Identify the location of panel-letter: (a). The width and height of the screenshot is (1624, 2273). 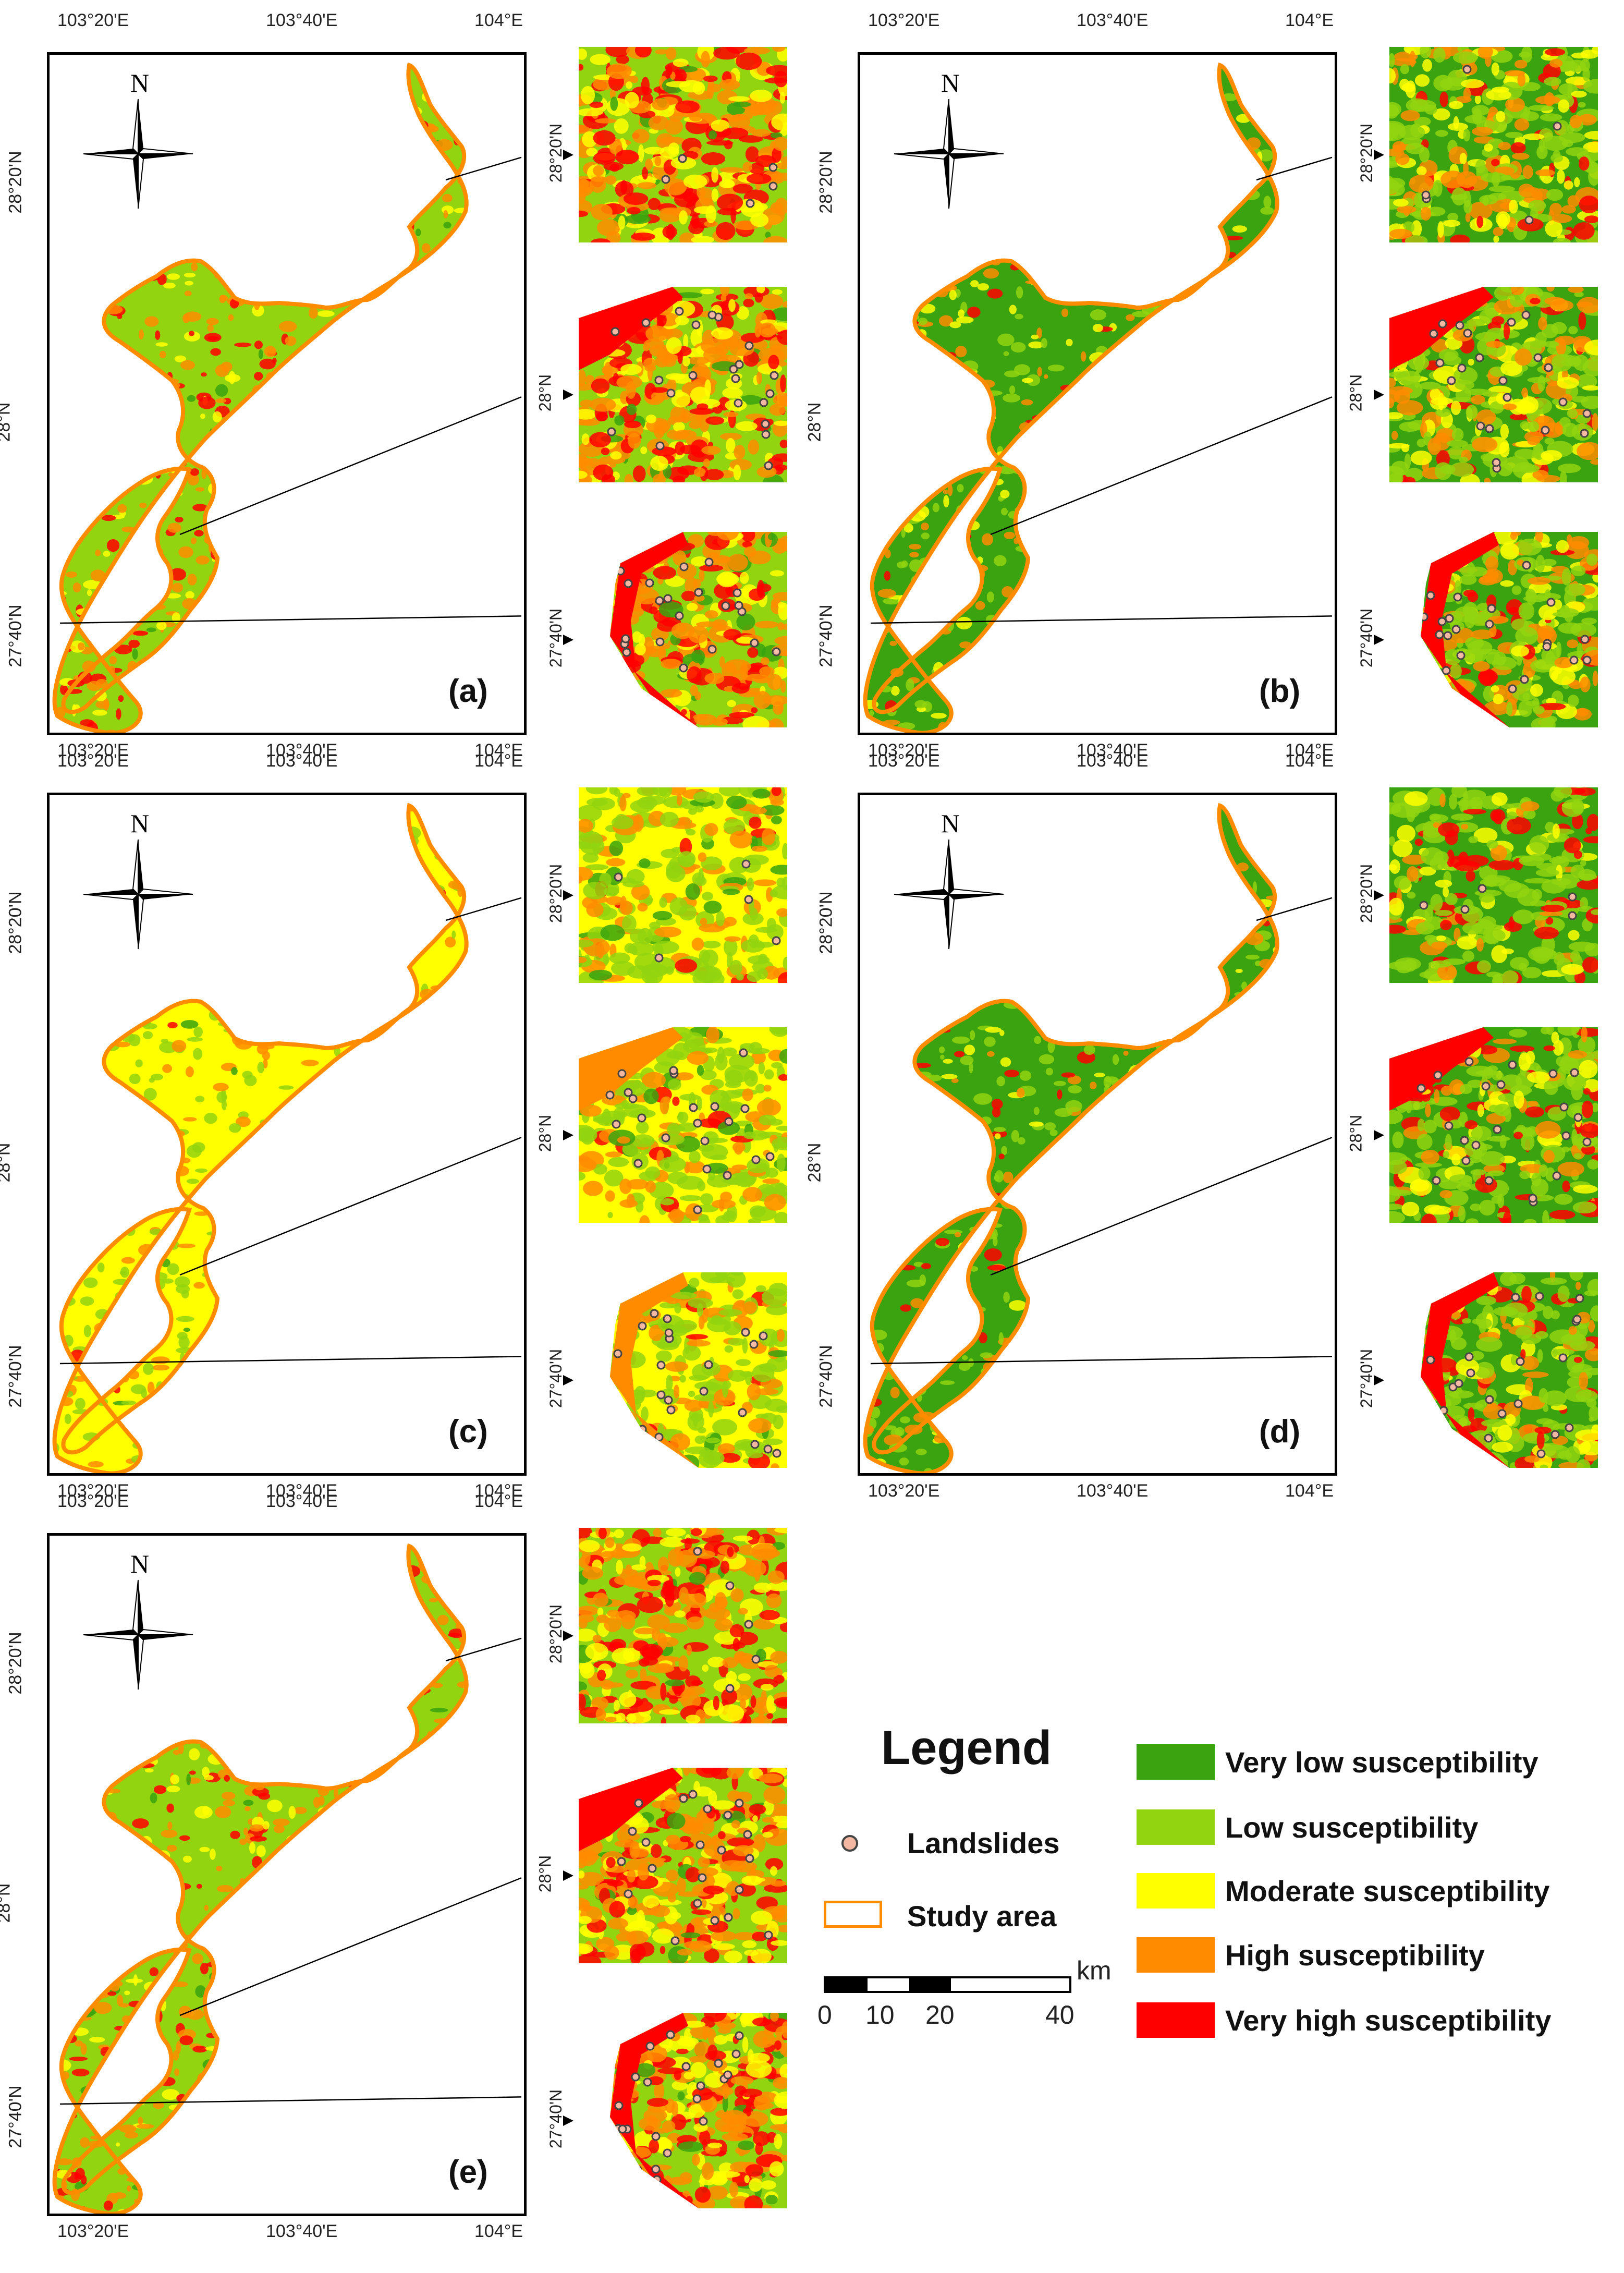
(468, 691).